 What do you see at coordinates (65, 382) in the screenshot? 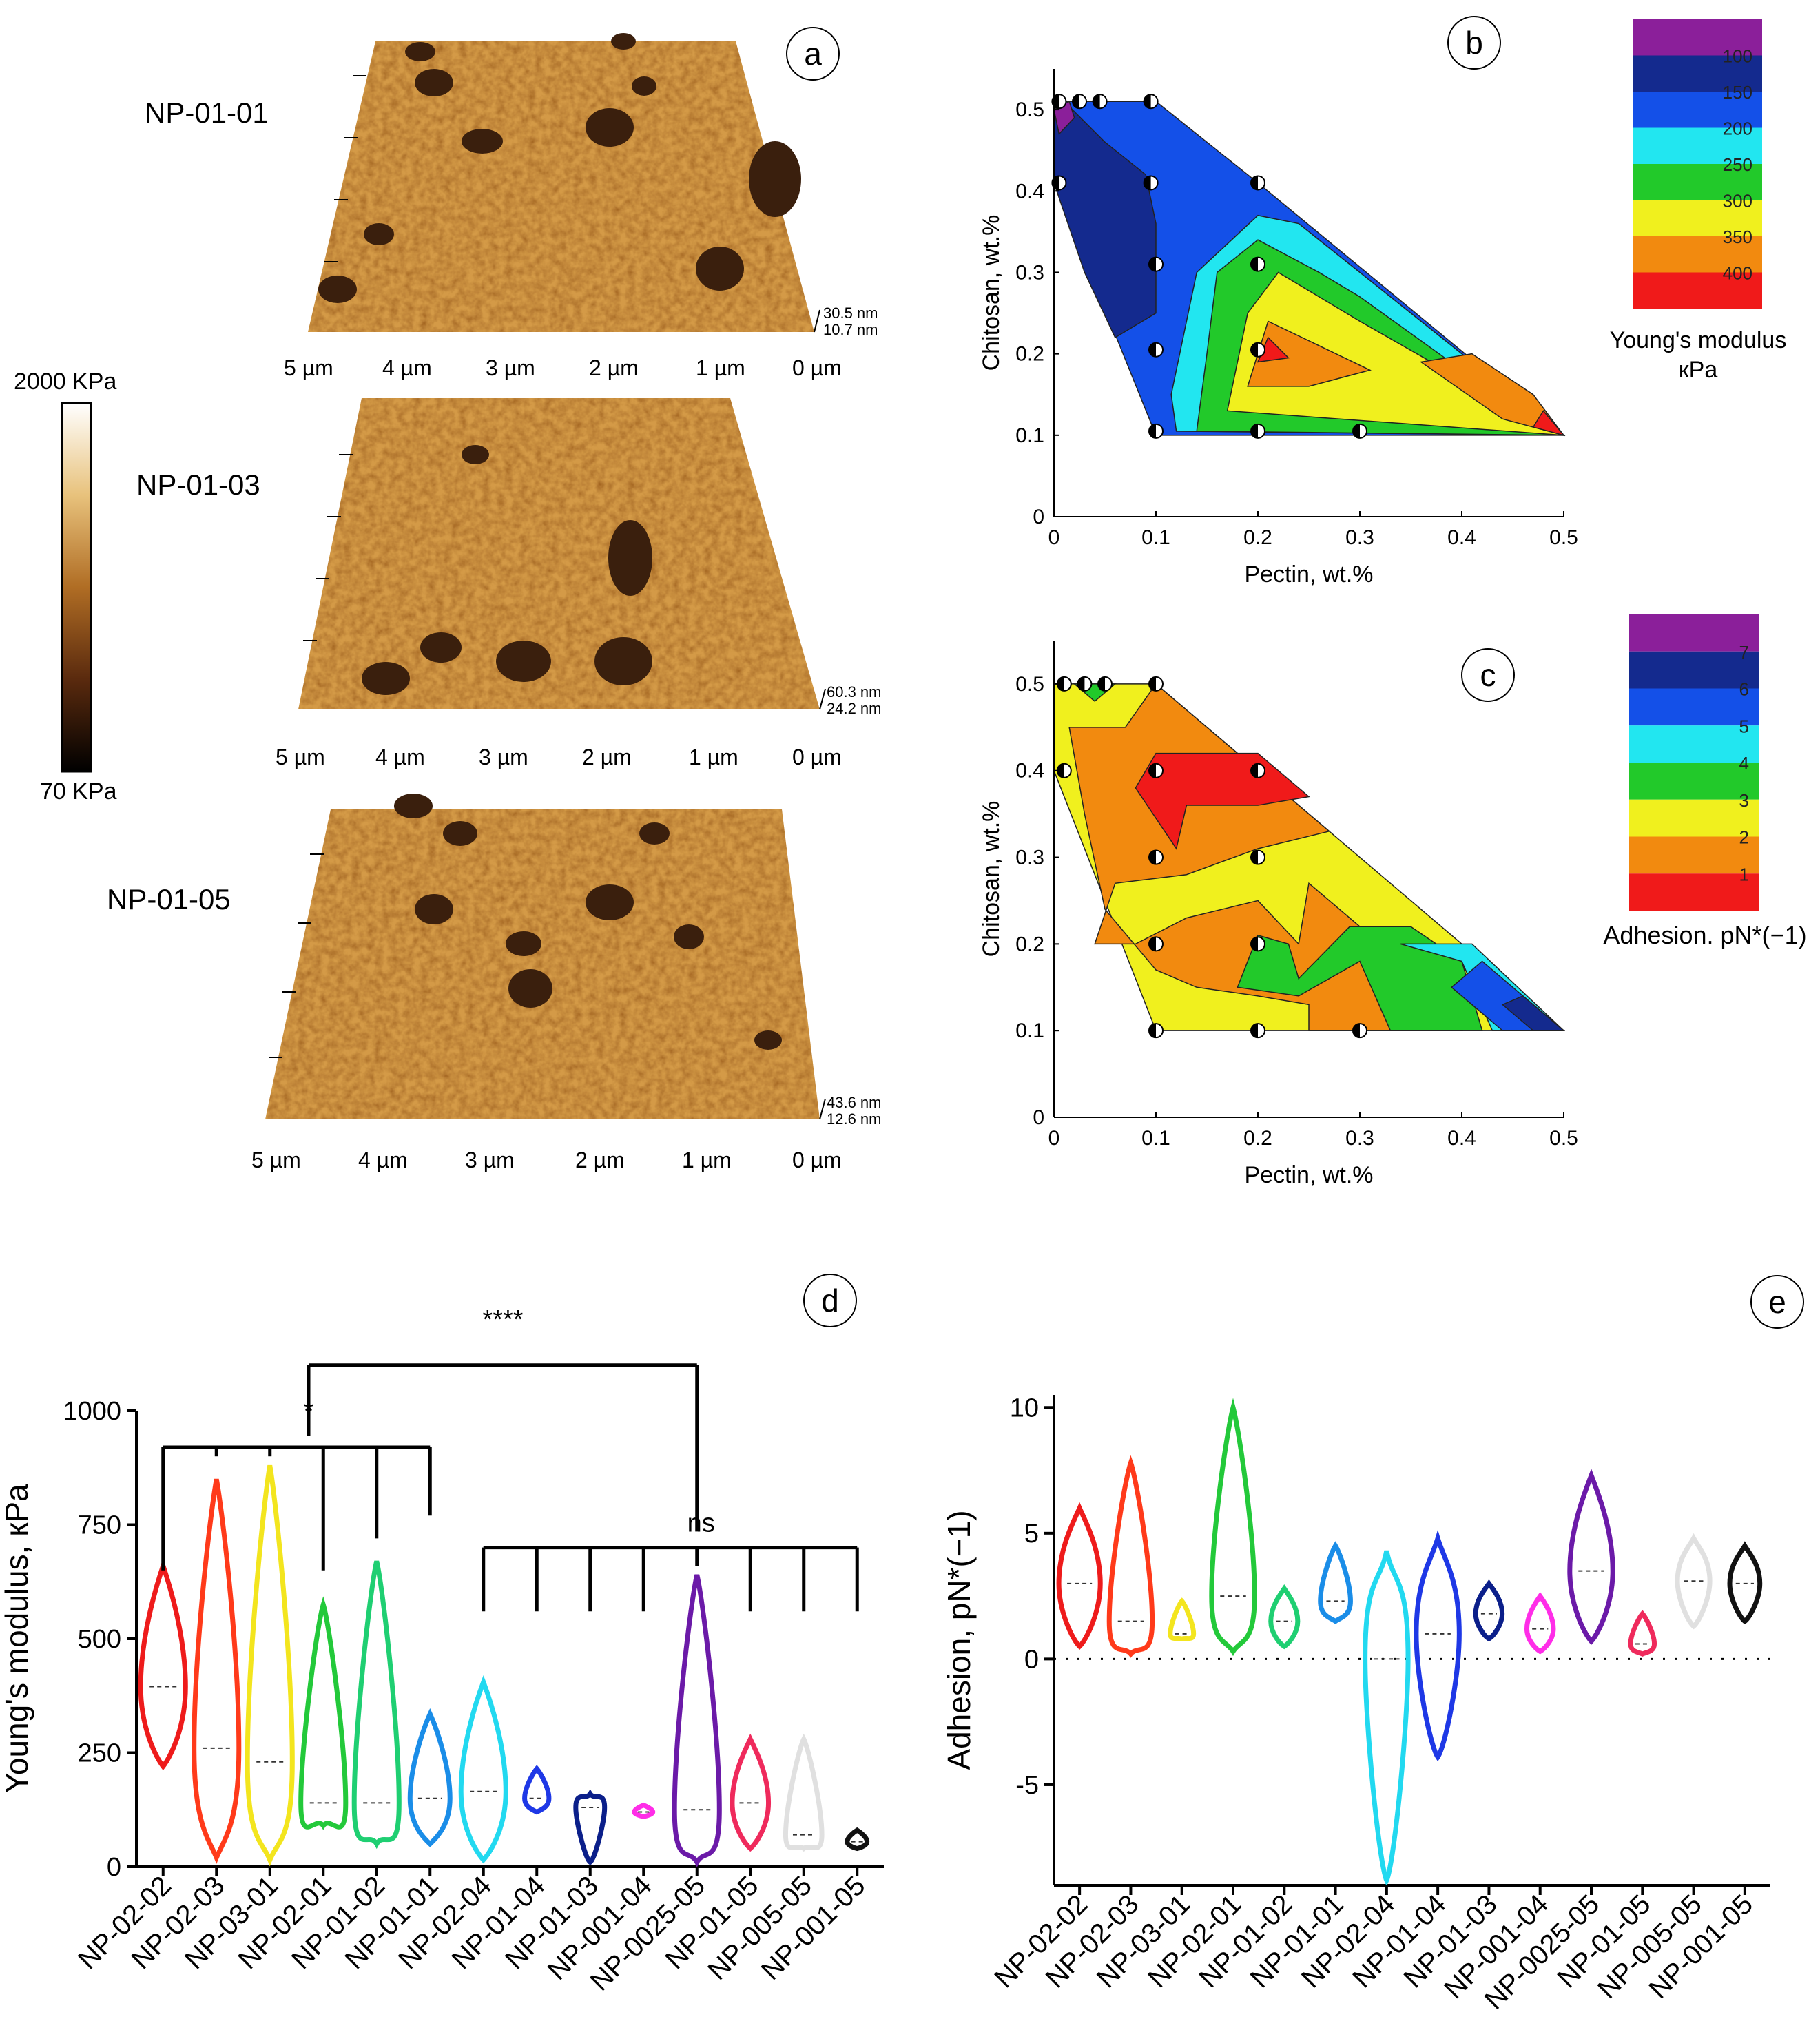
I see `colorbar-max-label: 2000 KPa` at bounding box center [65, 382].